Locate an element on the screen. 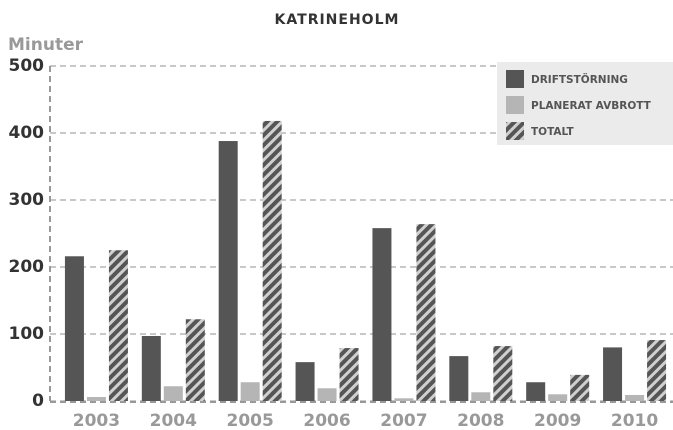  x-tick-label: 2008 is located at coordinates (480, 420).